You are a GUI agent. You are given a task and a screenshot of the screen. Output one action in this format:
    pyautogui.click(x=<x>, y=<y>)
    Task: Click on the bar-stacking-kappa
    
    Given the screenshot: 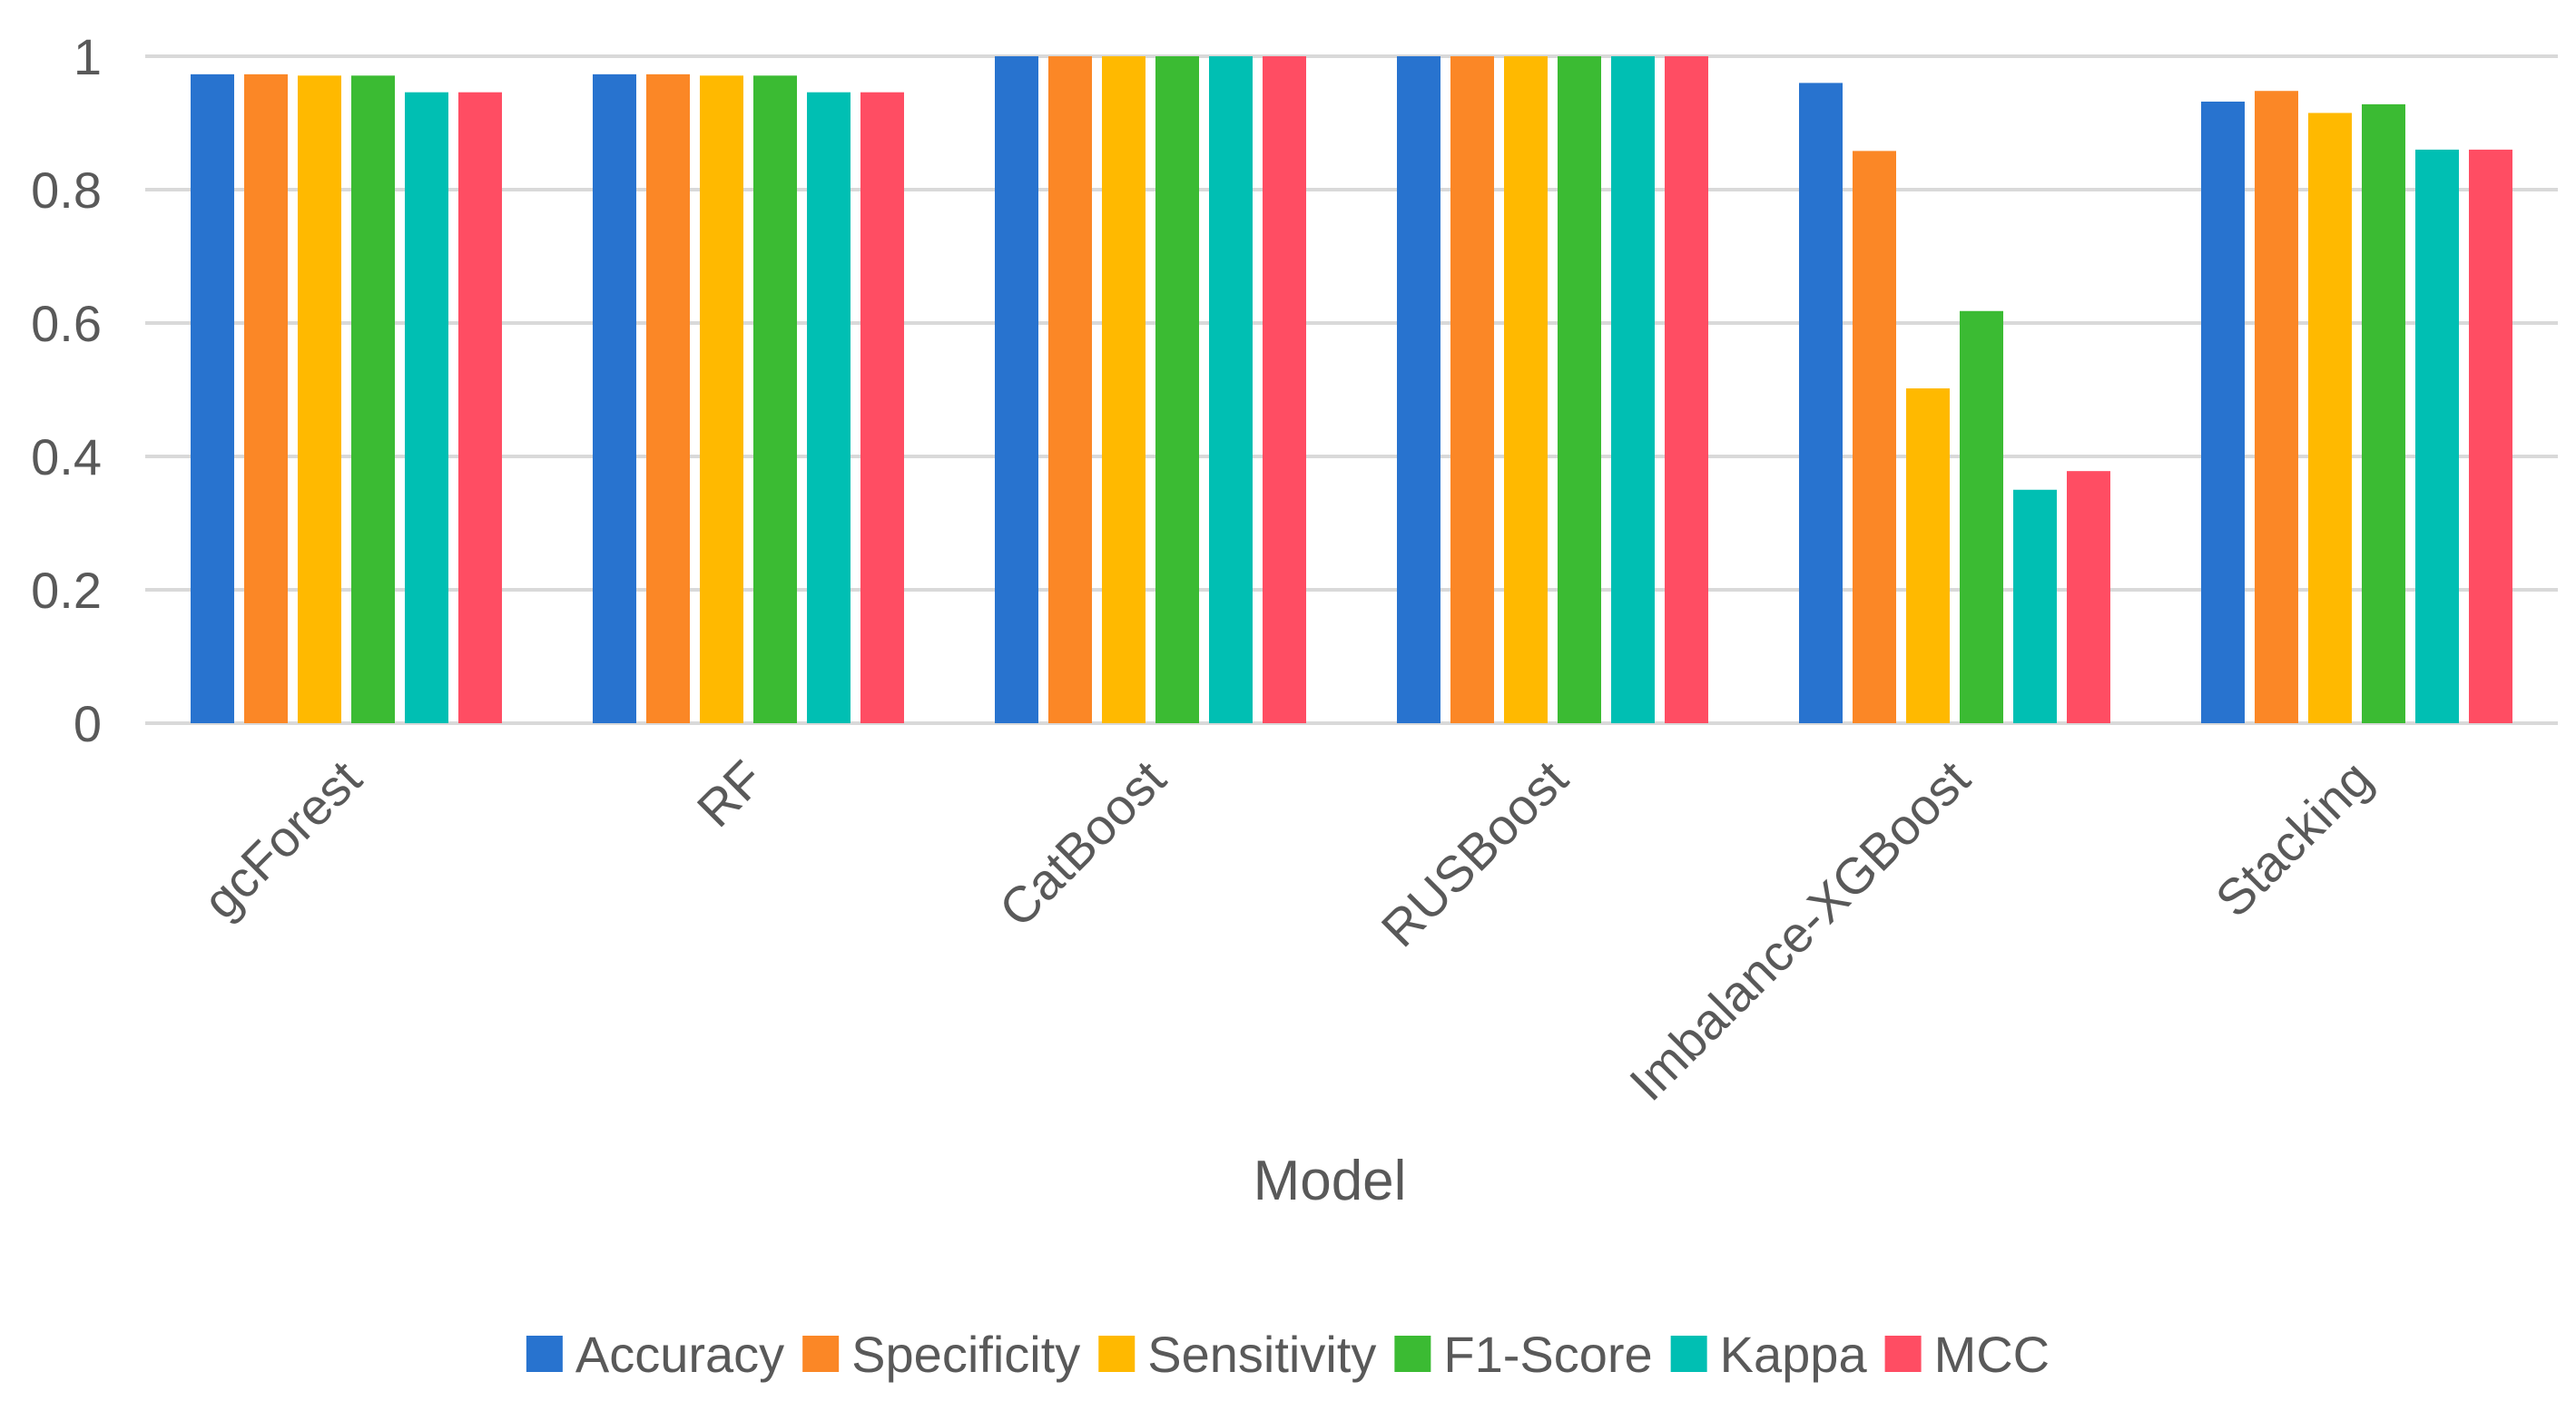 What is the action you would take?
    pyautogui.click(x=2437, y=436)
    